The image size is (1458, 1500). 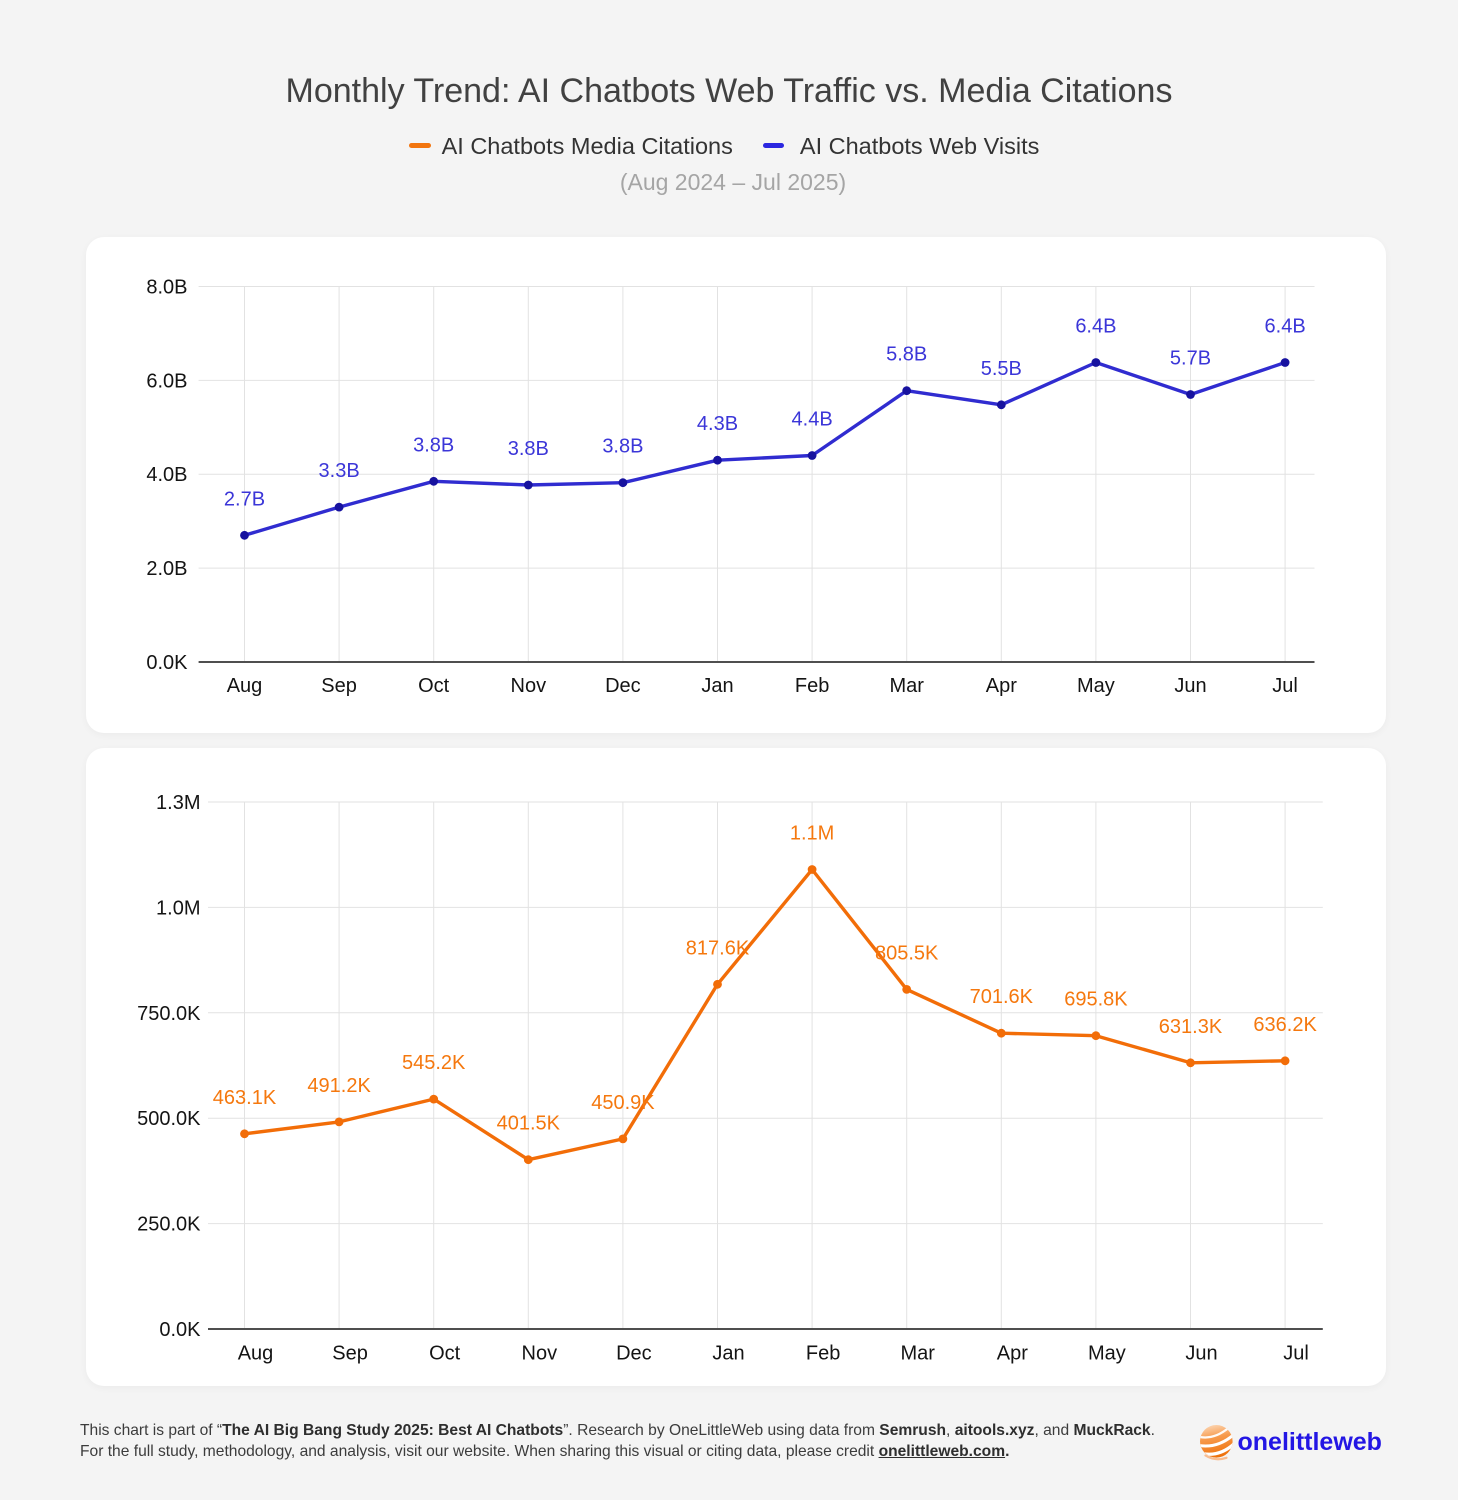 What do you see at coordinates (169, 1225) in the screenshot?
I see `svg-text: 250.0K` at bounding box center [169, 1225].